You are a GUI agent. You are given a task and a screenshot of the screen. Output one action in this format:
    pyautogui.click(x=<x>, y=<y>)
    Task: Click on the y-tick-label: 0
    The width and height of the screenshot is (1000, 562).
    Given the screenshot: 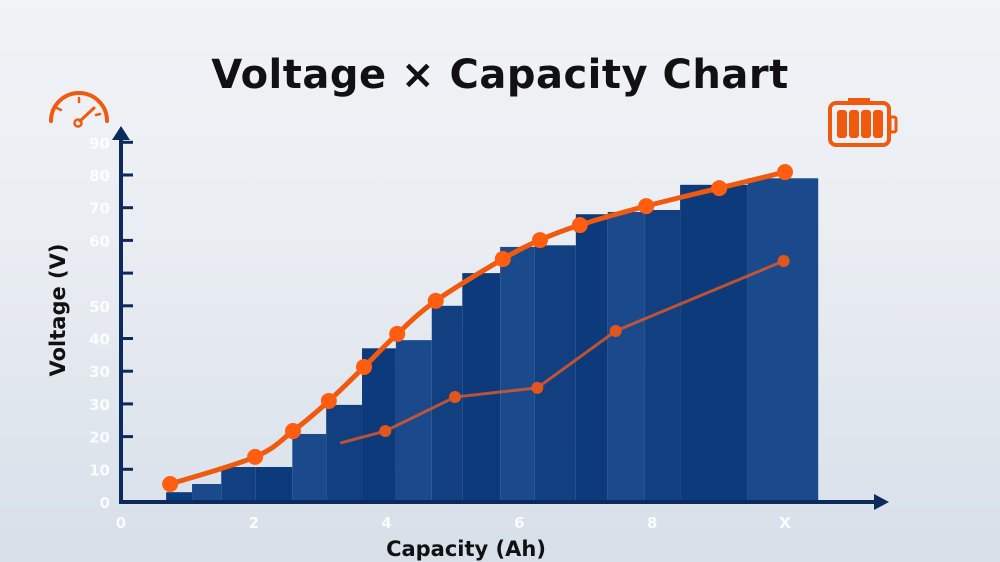 What is the action you would take?
    pyautogui.click(x=105, y=503)
    